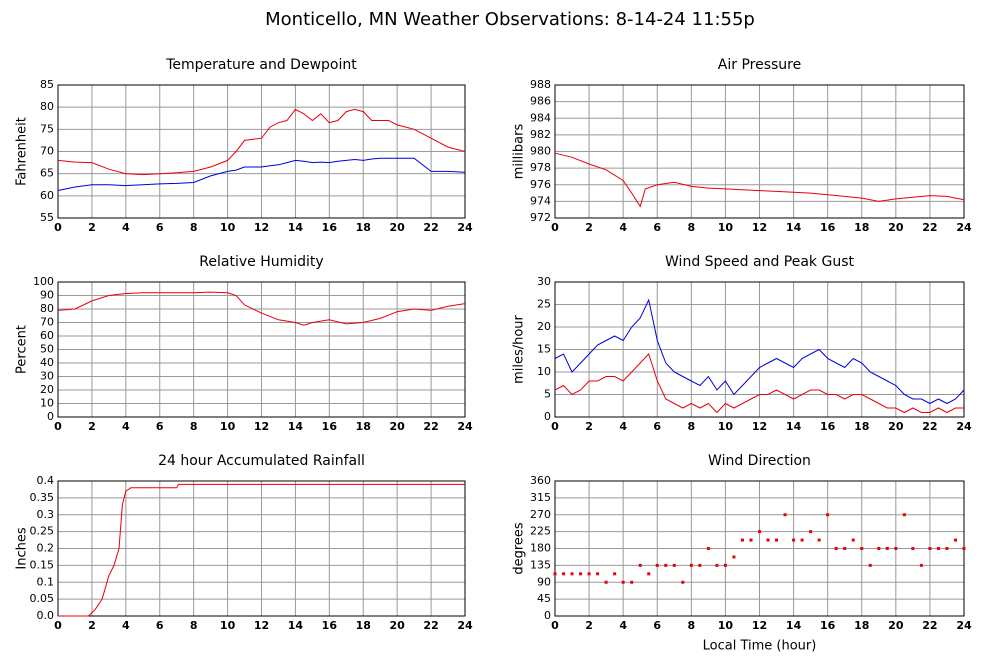 The width and height of the screenshot is (1000, 660). What do you see at coordinates (47, 128) in the screenshot?
I see `y-tick-label: 75` at bounding box center [47, 128].